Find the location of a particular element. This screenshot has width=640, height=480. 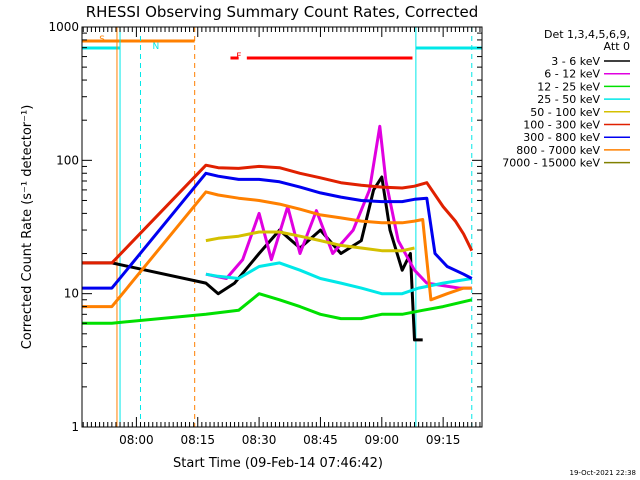

flag-label-n: N is located at coordinates (155, 47).